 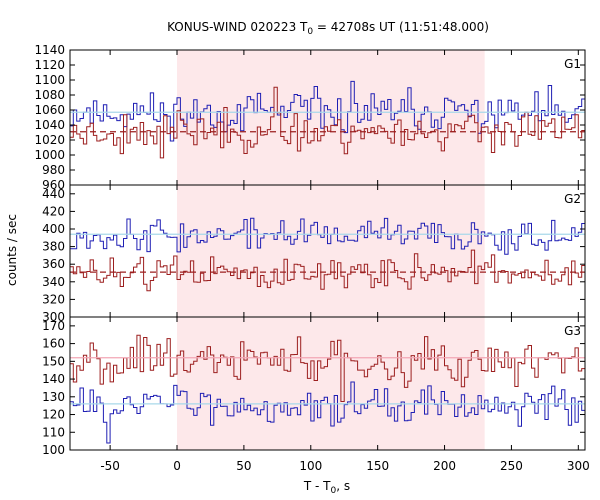 I want to click on y-axis-label: counts / sec, so click(x=12, y=250).